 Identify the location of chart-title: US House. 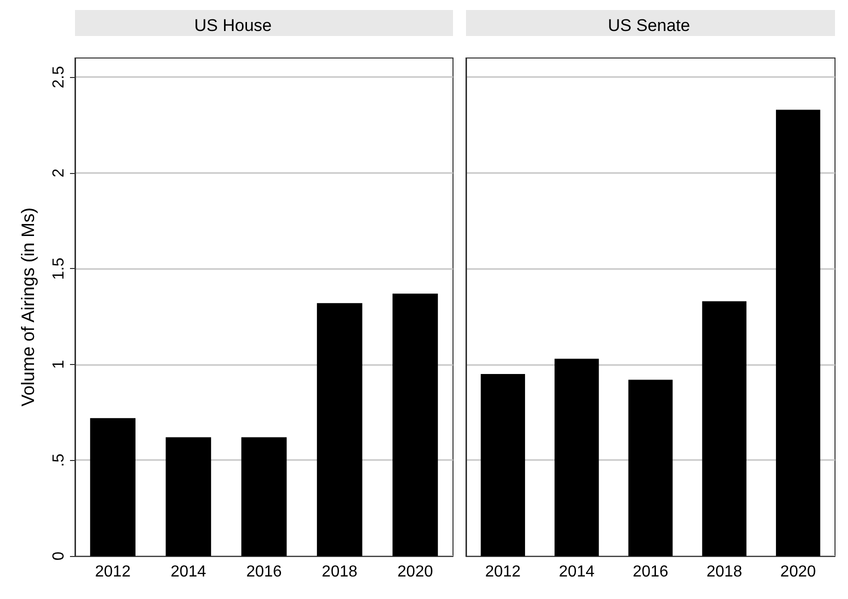
(233, 25).